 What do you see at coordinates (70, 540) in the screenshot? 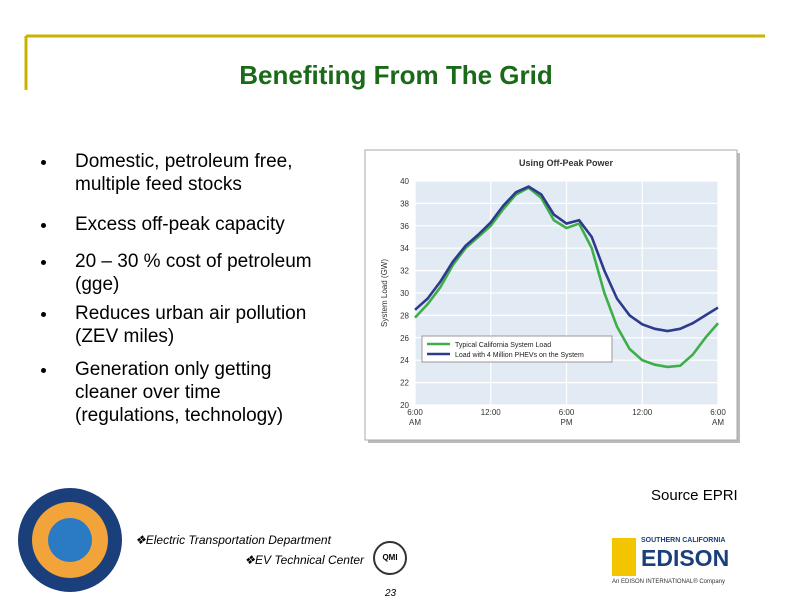
I see `emblem` at bounding box center [70, 540].